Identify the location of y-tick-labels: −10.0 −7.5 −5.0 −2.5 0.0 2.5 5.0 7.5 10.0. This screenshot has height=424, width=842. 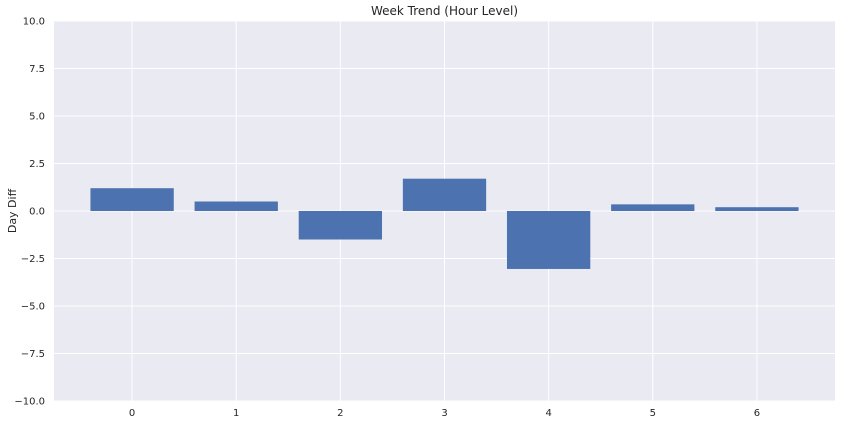
(29, 212).